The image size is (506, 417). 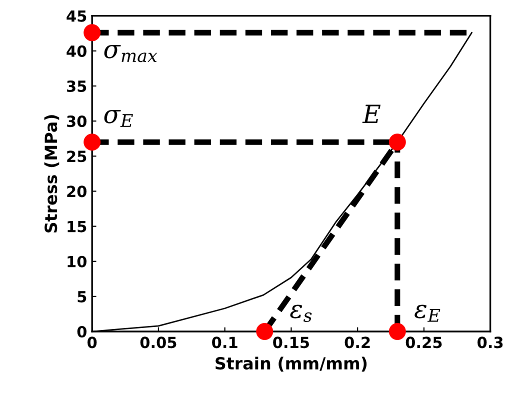 I want to click on x-tick-label: 0.15, so click(x=291, y=342).